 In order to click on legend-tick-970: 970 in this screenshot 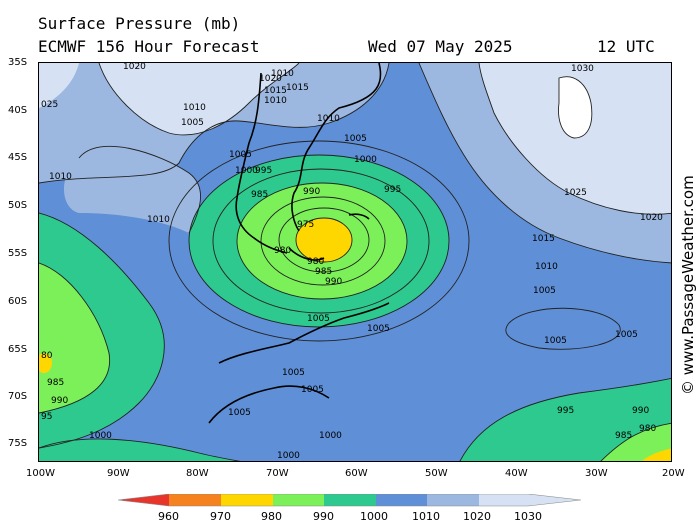, I will do `click(220, 516)`.